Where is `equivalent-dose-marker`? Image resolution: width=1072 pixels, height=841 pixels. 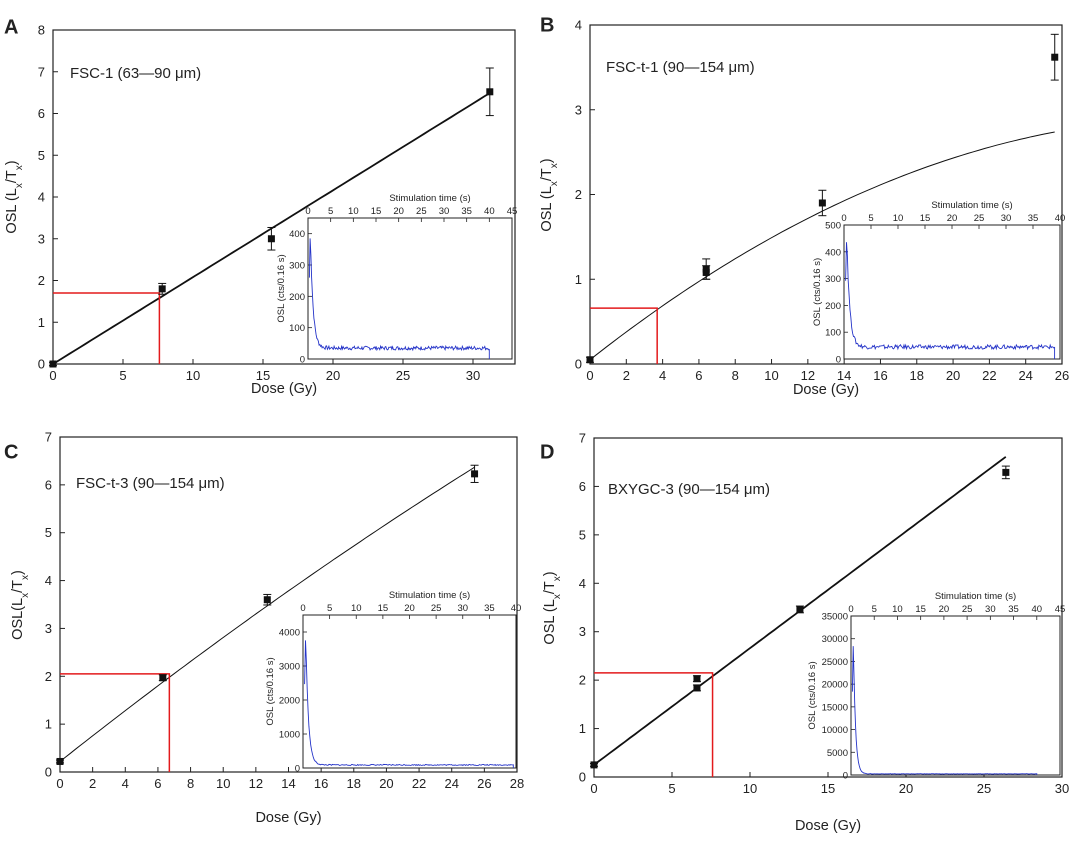
equivalent-dose-marker is located at coordinates (654, 724).